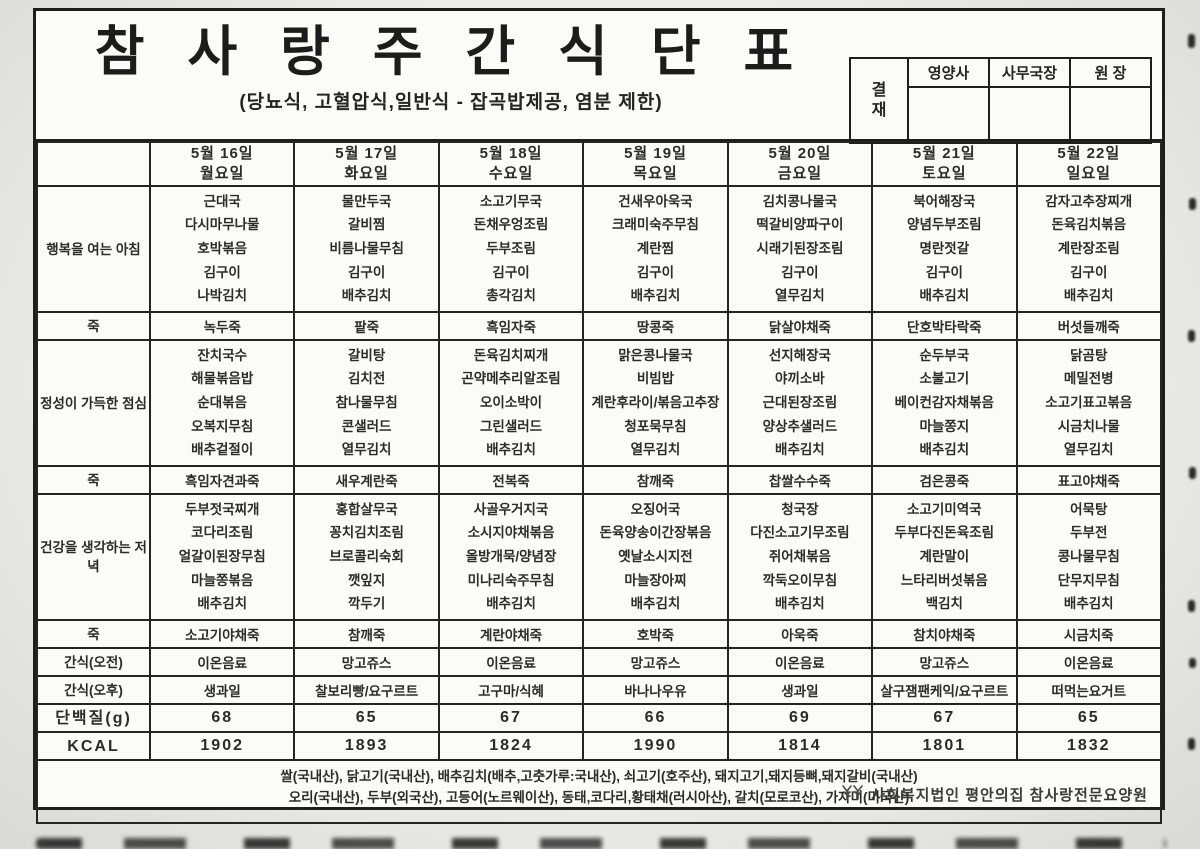 This screenshot has height=849, width=1200. I want to click on menu-item-stack: 김치콩나물국 떡갈비양파구이 시래기된장조림 김구이 열무김치, so click(800, 249).